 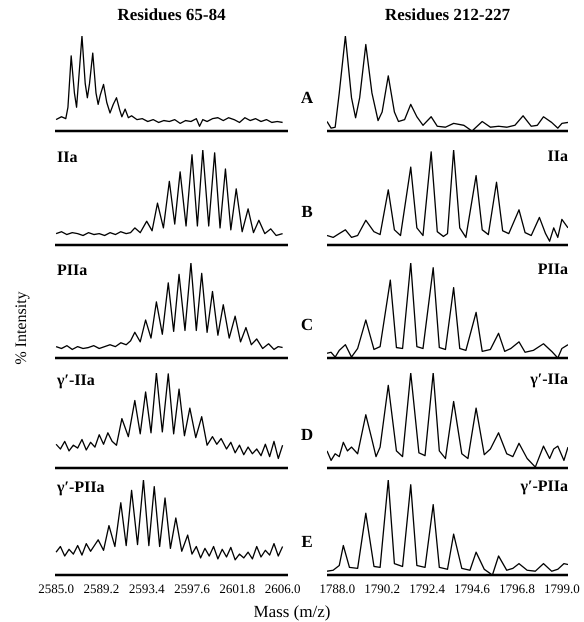 I want to click on x-tick-label: 2606.0, so click(x=282, y=588).